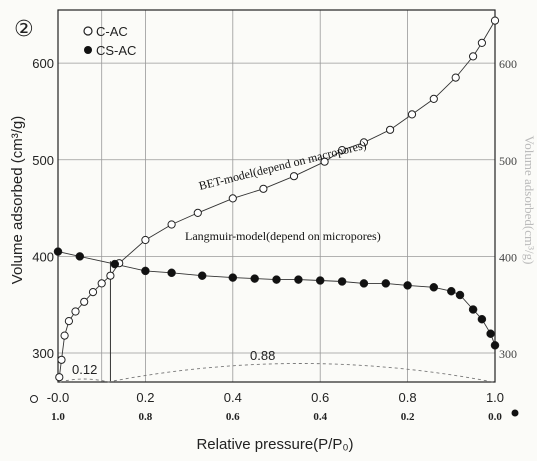 This screenshot has width=537, height=461. Describe the element at coordinates (283, 236) in the screenshot. I see `langmuir-model-label: Langmuir-model(depend on micropores)` at that location.